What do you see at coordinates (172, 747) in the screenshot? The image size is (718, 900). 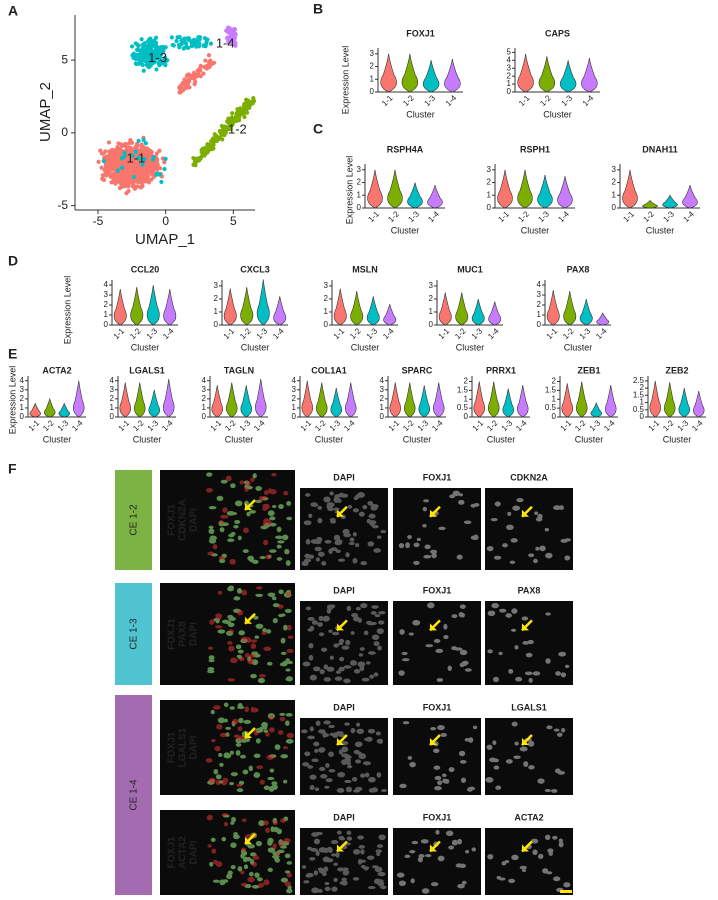 I see `merge-channel-label: FOXJ1` at bounding box center [172, 747].